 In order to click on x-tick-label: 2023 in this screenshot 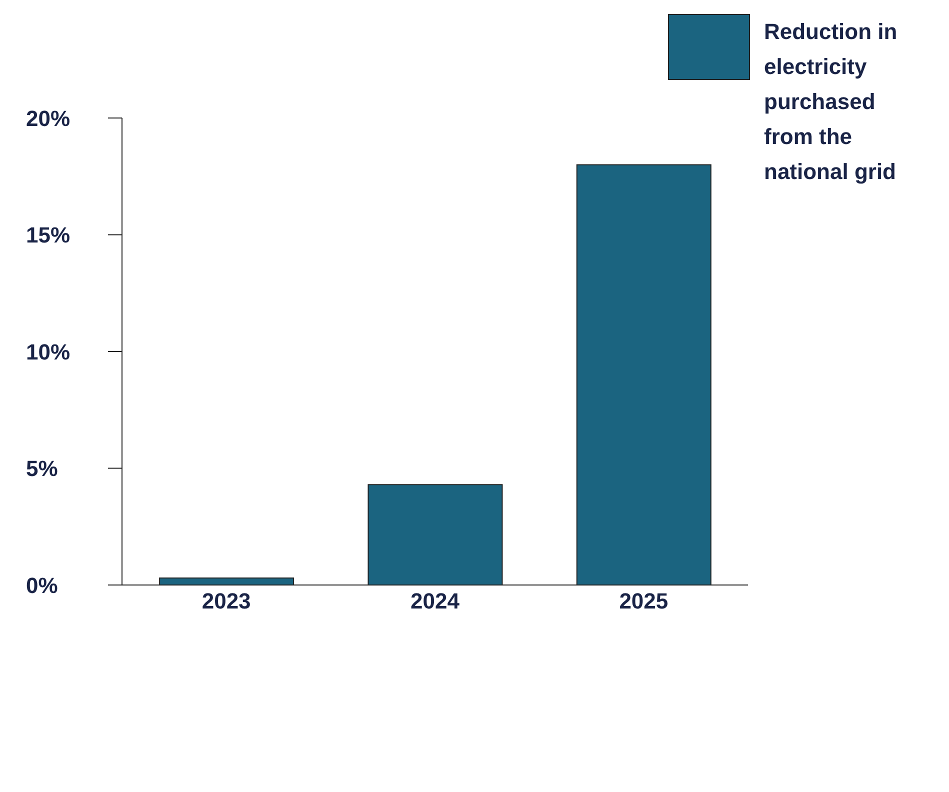, I will do `click(226, 601)`.